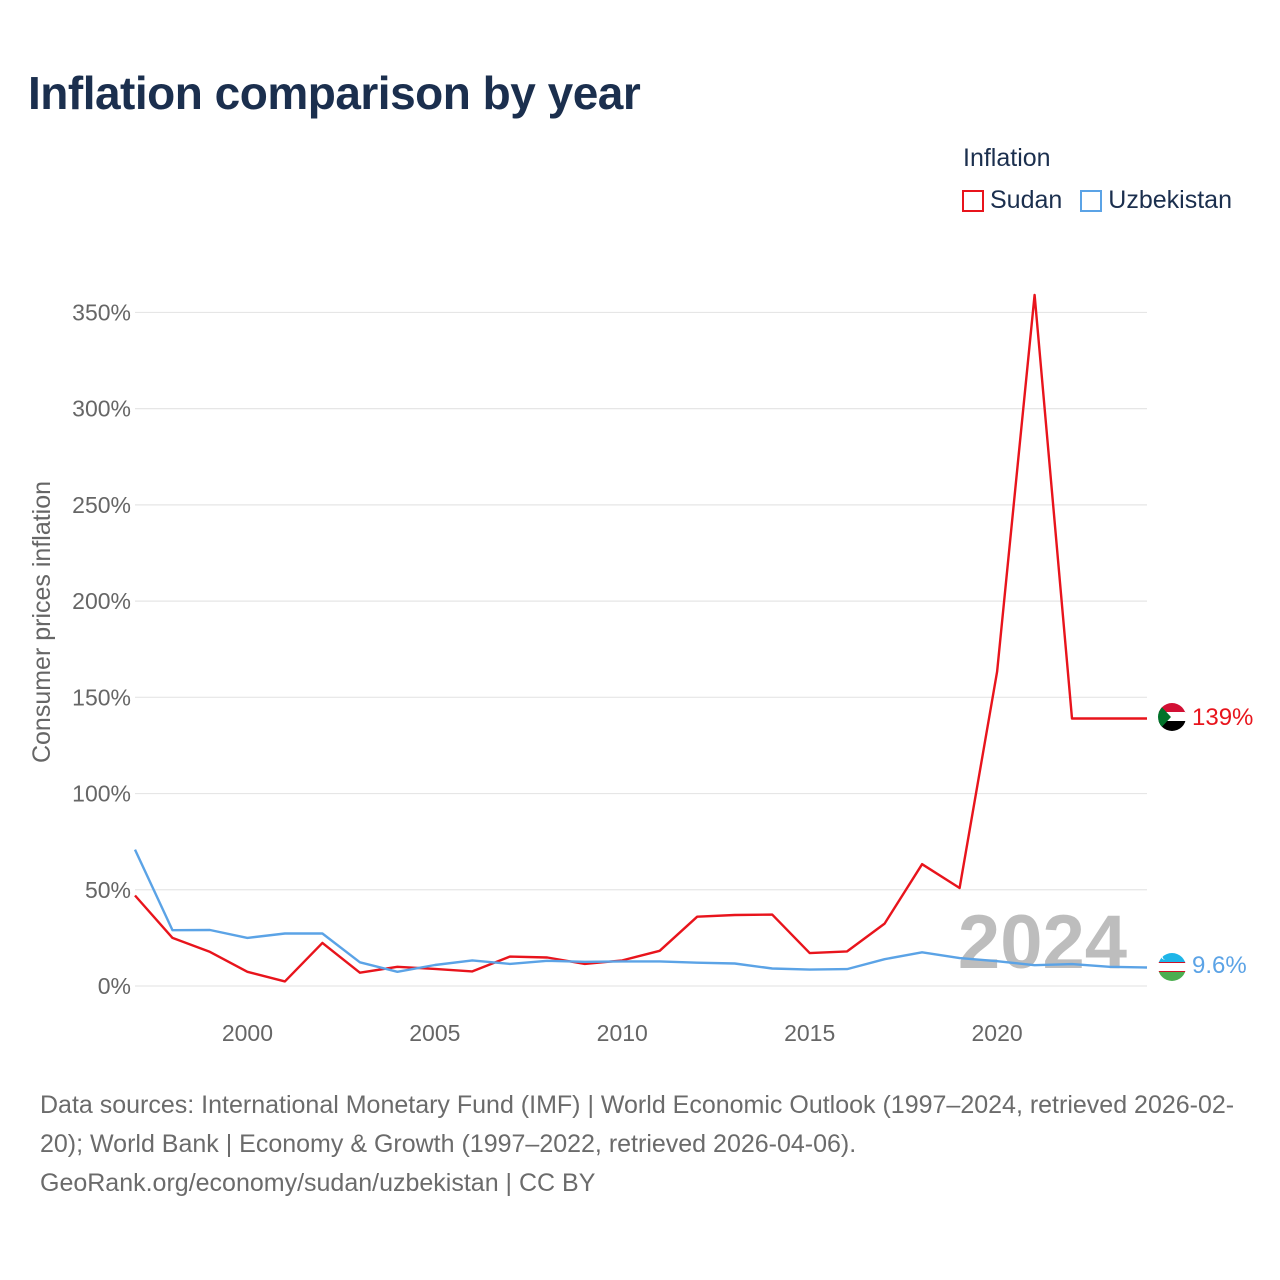 The height and width of the screenshot is (1280, 1280). I want to click on x-axis-ticks: 2000 2005 2010 2015 2020, so click(622, 1033).